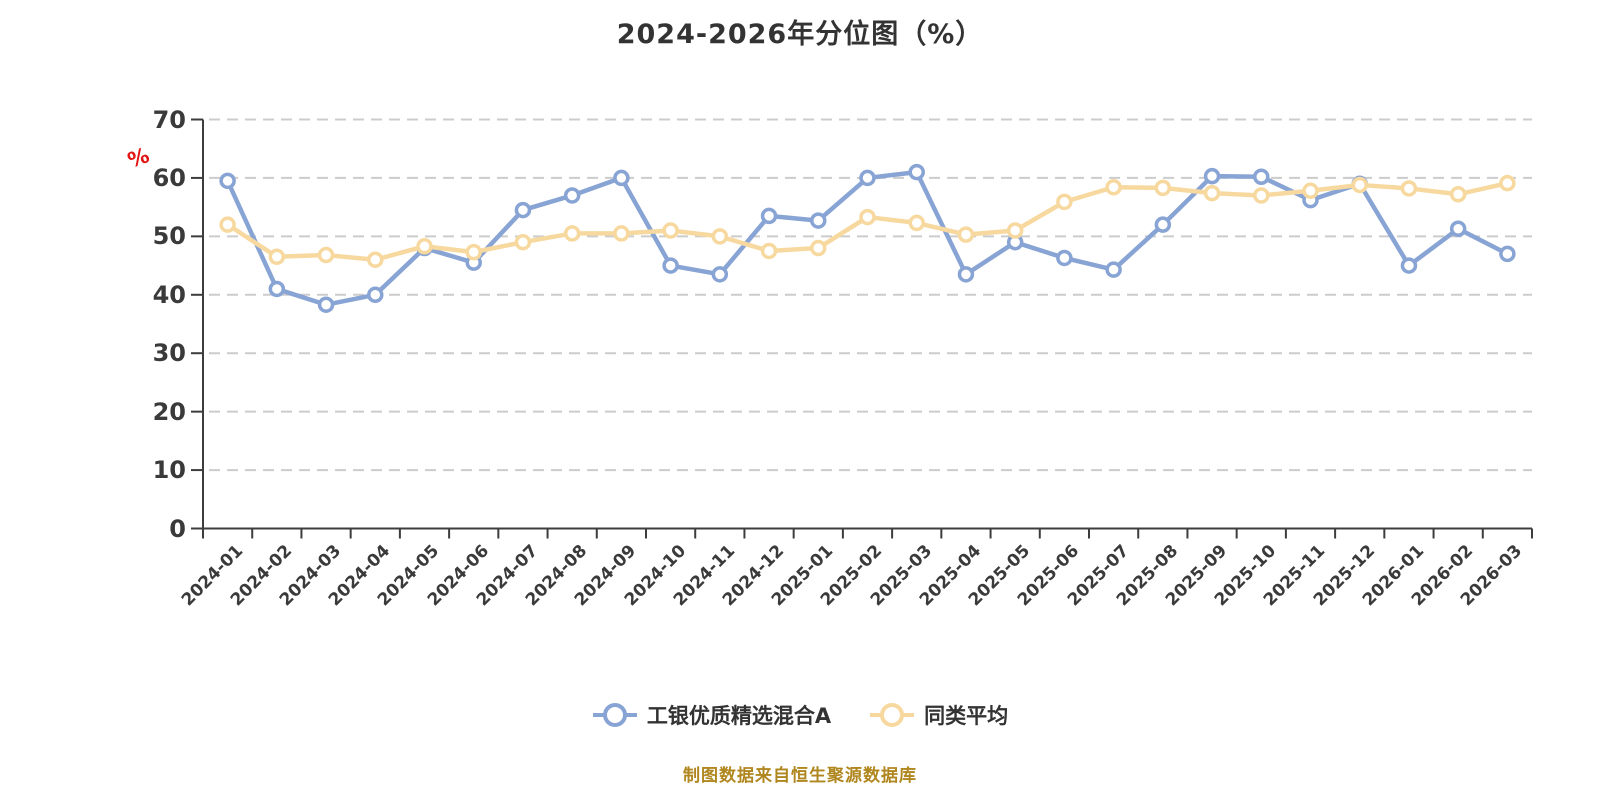 The image size is (1600, 800). I want to click on legend: 工银优质精选混合A 同类平均, so click(800, 715).